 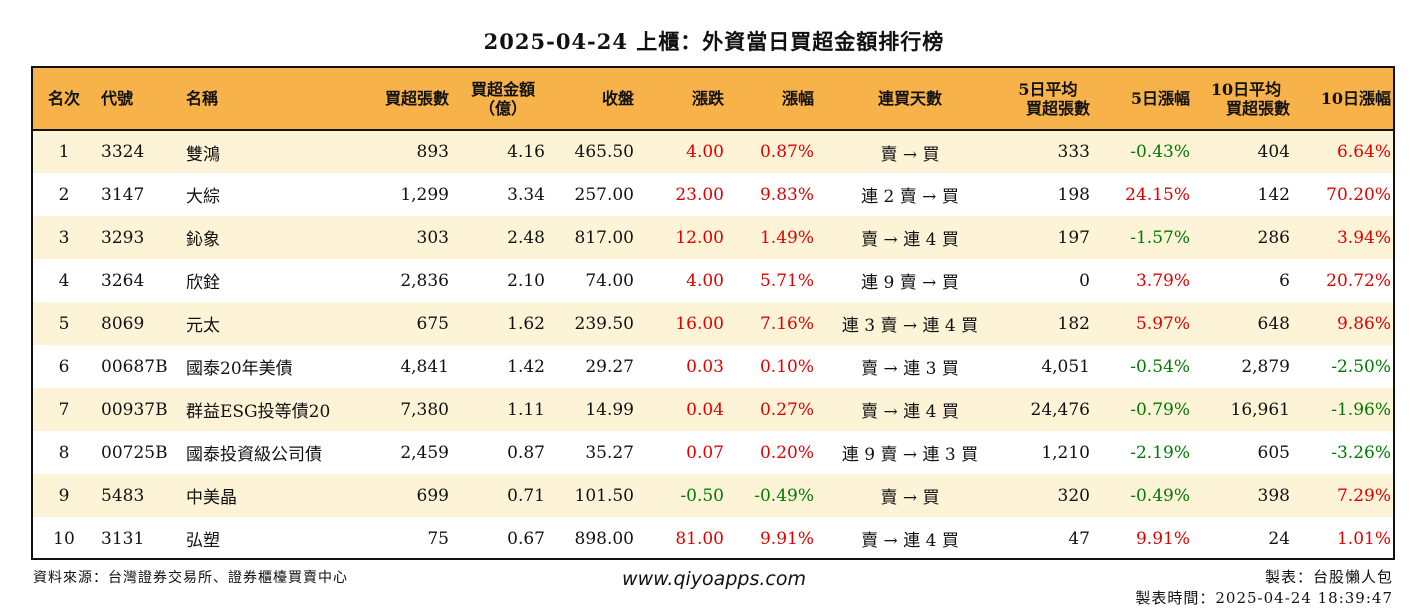 I want to click on header-buy-amount: 買超金額 （億）, so click(x=503, y=99).